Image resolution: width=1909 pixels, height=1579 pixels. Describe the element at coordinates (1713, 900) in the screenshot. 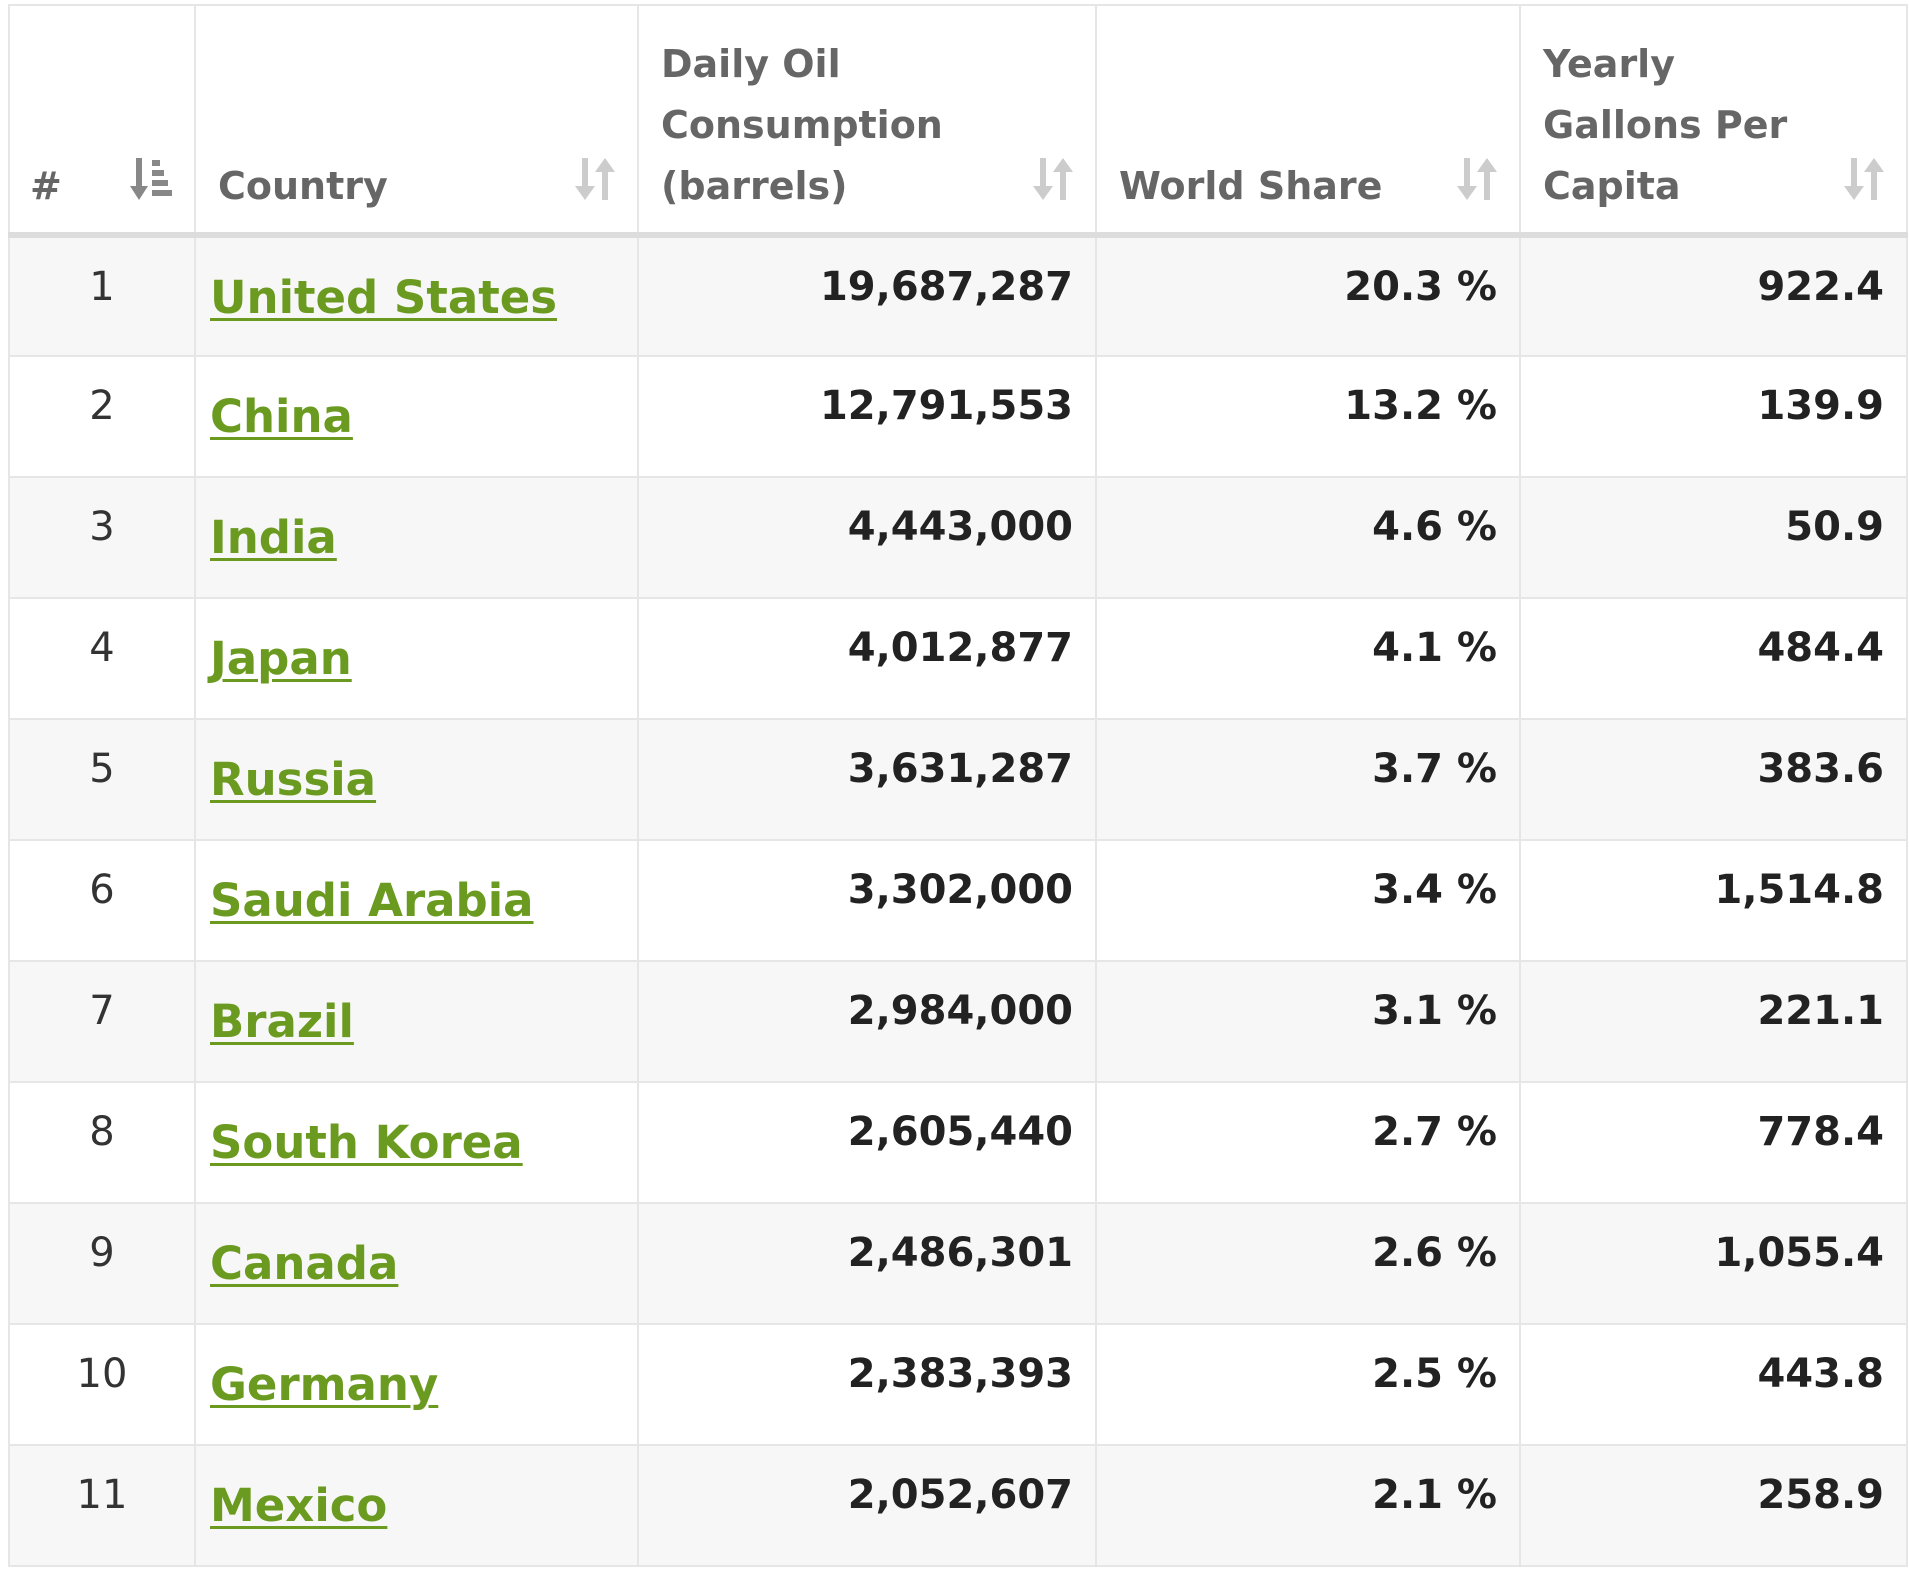

I see `yearly-gallons-cell: 1,514.8` at that location.